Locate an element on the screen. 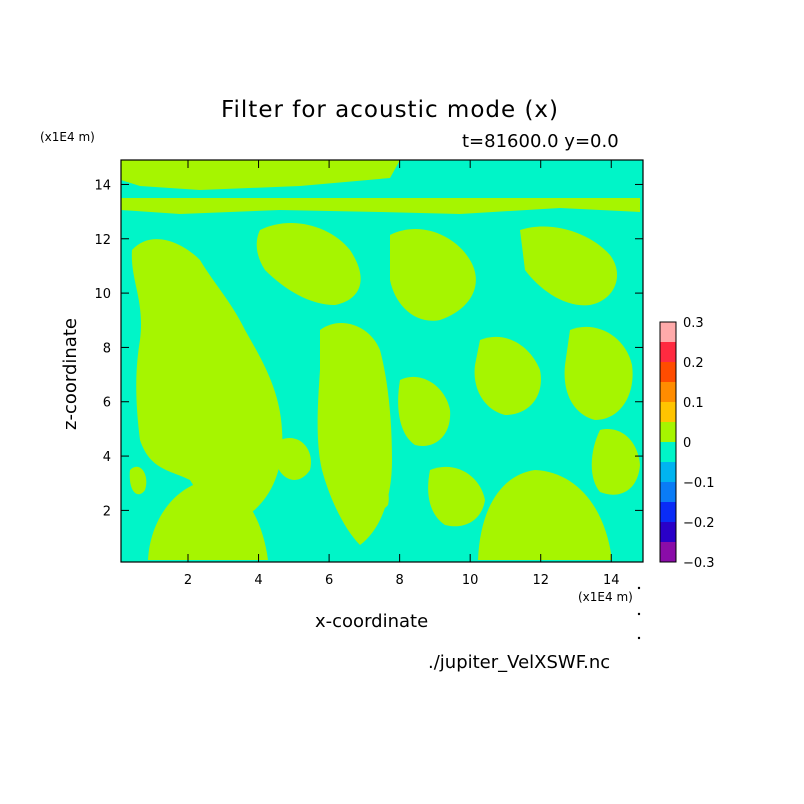  colorbar-tick-label: −0.2 is located at coordinates (699, 523).